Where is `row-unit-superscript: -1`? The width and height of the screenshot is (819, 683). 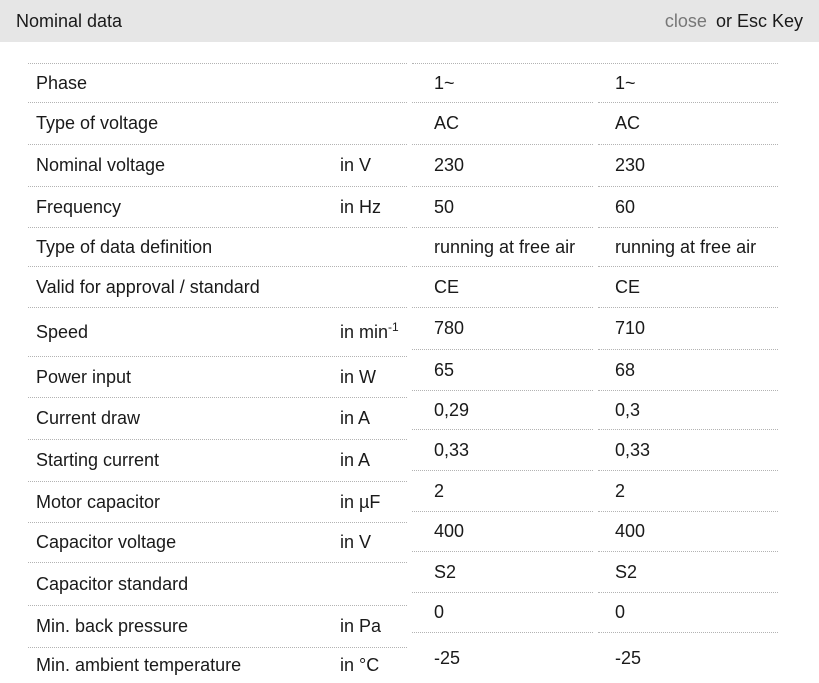
row-unit-superscript: -1 is located at coordinates (393, 326).